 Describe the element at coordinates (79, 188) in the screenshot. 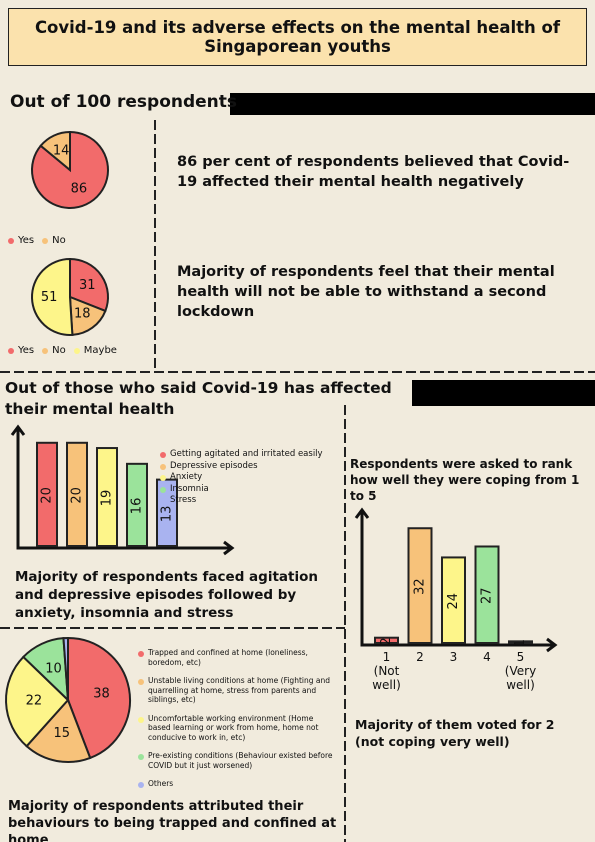

I see `slice-label: 86` at that location.